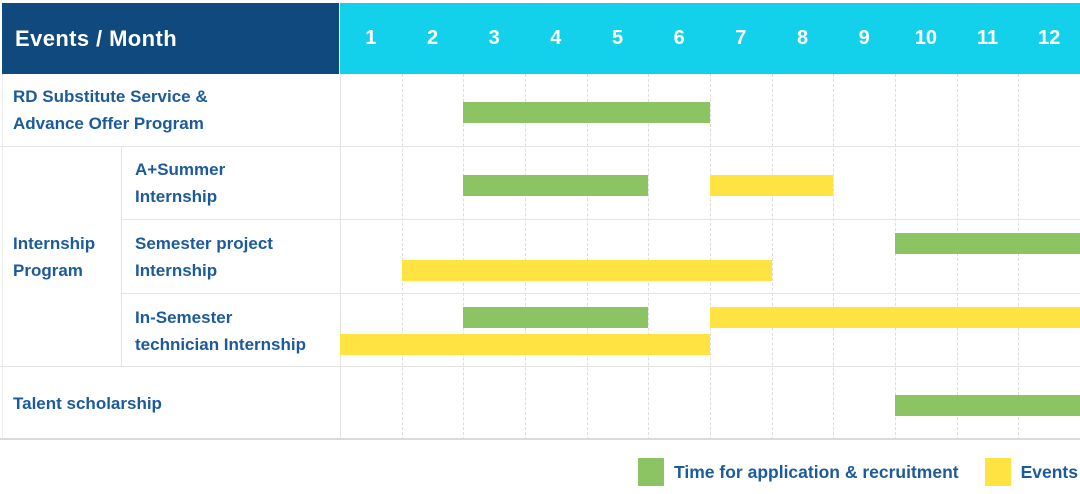  What do you see at coordinates (617, 38) in the screenshot?
I see `month-label-5: 5` at bounding box center [617, 38].